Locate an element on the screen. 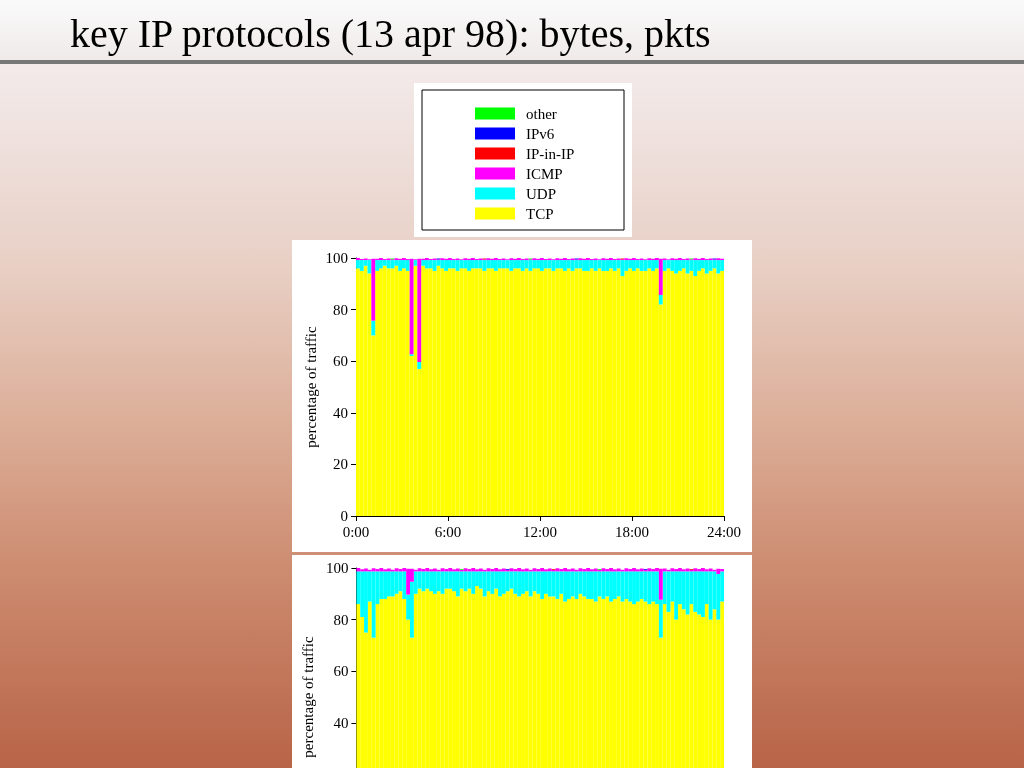 This screenshot has width=1024, height=768. x-tick-label: 0:00 is located at coordinates (356, 531).